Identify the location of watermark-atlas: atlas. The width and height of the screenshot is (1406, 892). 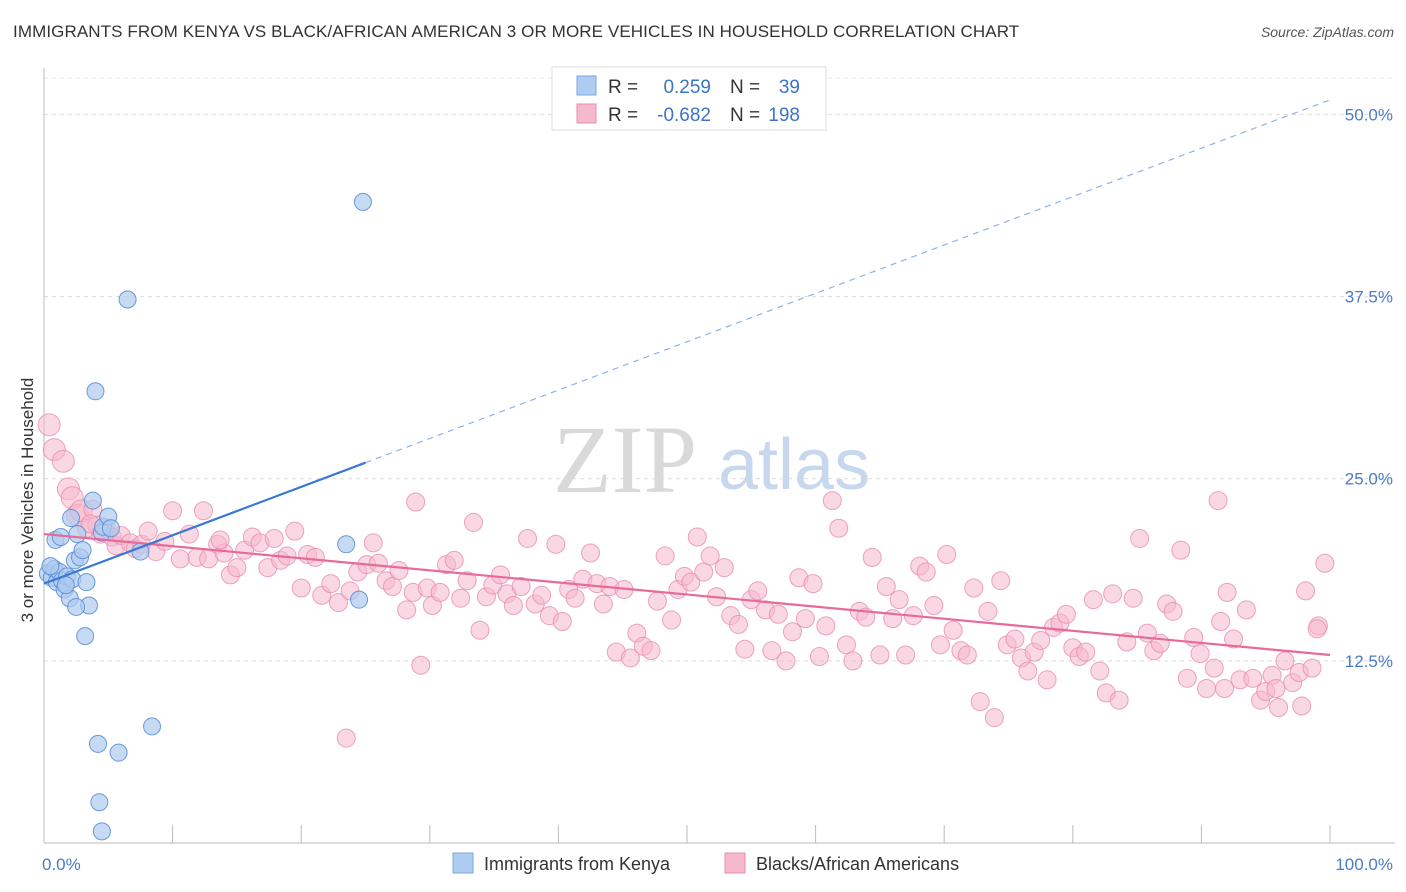
(794, 465).